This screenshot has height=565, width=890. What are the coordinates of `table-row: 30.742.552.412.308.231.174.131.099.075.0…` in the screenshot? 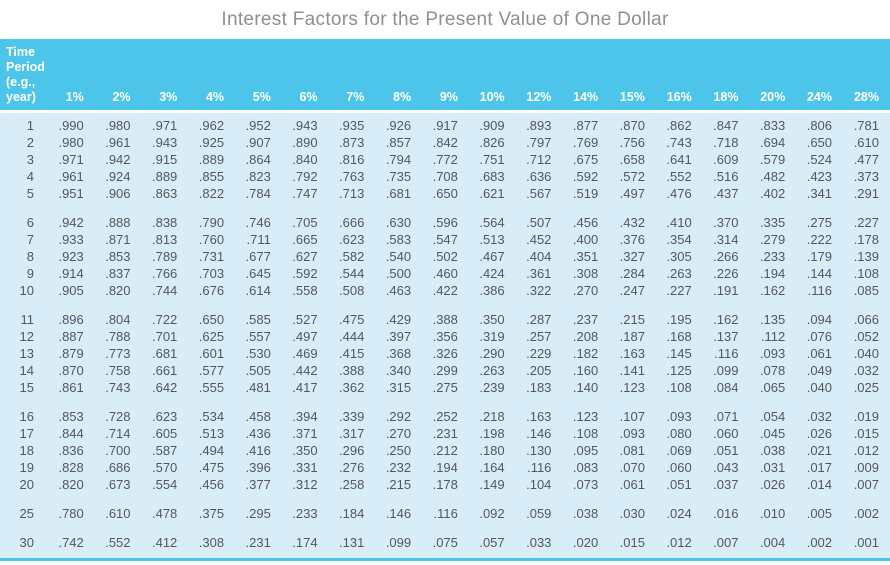 It's located at (445, 547).